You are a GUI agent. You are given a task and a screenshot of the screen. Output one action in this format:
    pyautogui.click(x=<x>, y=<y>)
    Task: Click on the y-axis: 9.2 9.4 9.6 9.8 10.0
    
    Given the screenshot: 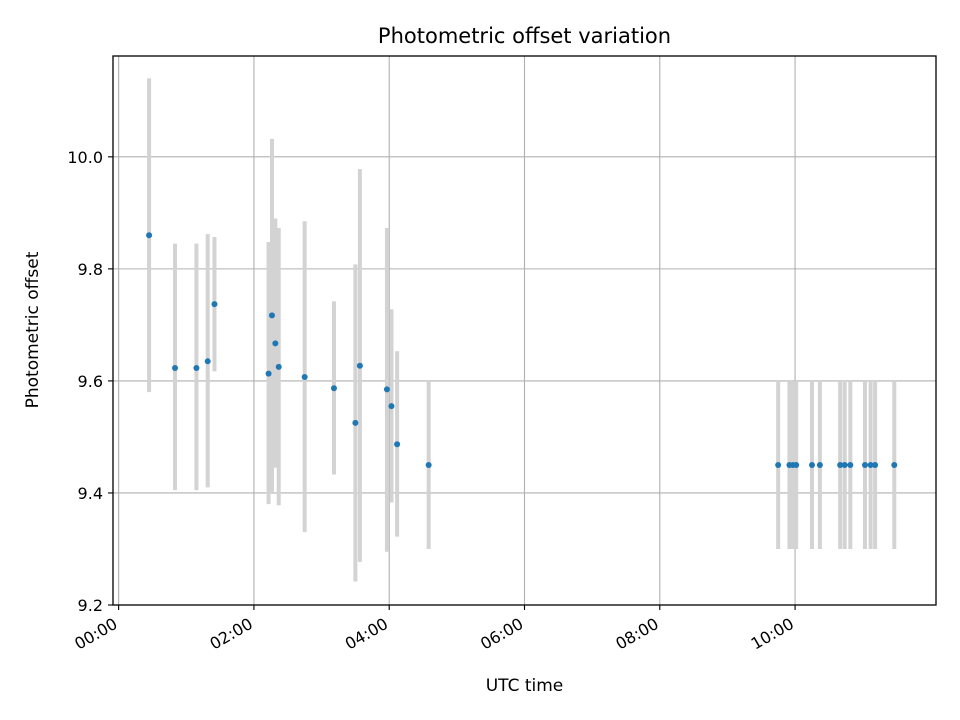 What is the action you would take?
    pyautogui.click(x=90, y=381)
    